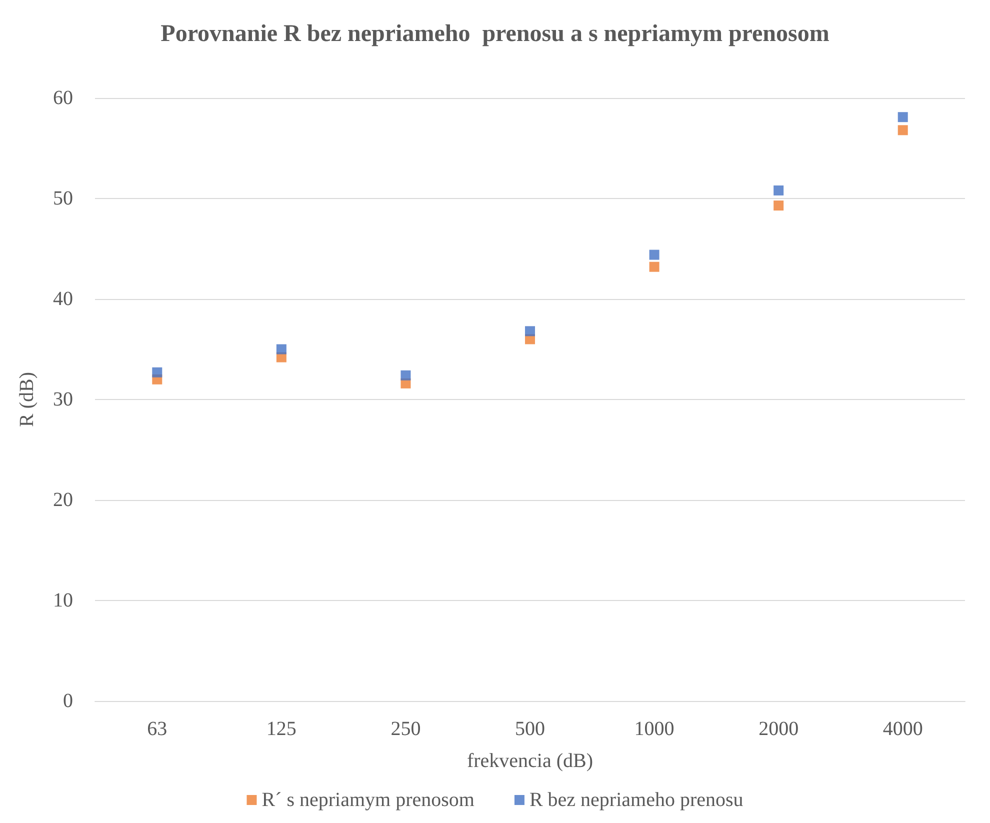 The height and width of the screenshot is (823, 990). What do you see at coordinates (902, 729) in the screenshot?
I see `x-tick-label: 4000` at bounding box center [902, 729].